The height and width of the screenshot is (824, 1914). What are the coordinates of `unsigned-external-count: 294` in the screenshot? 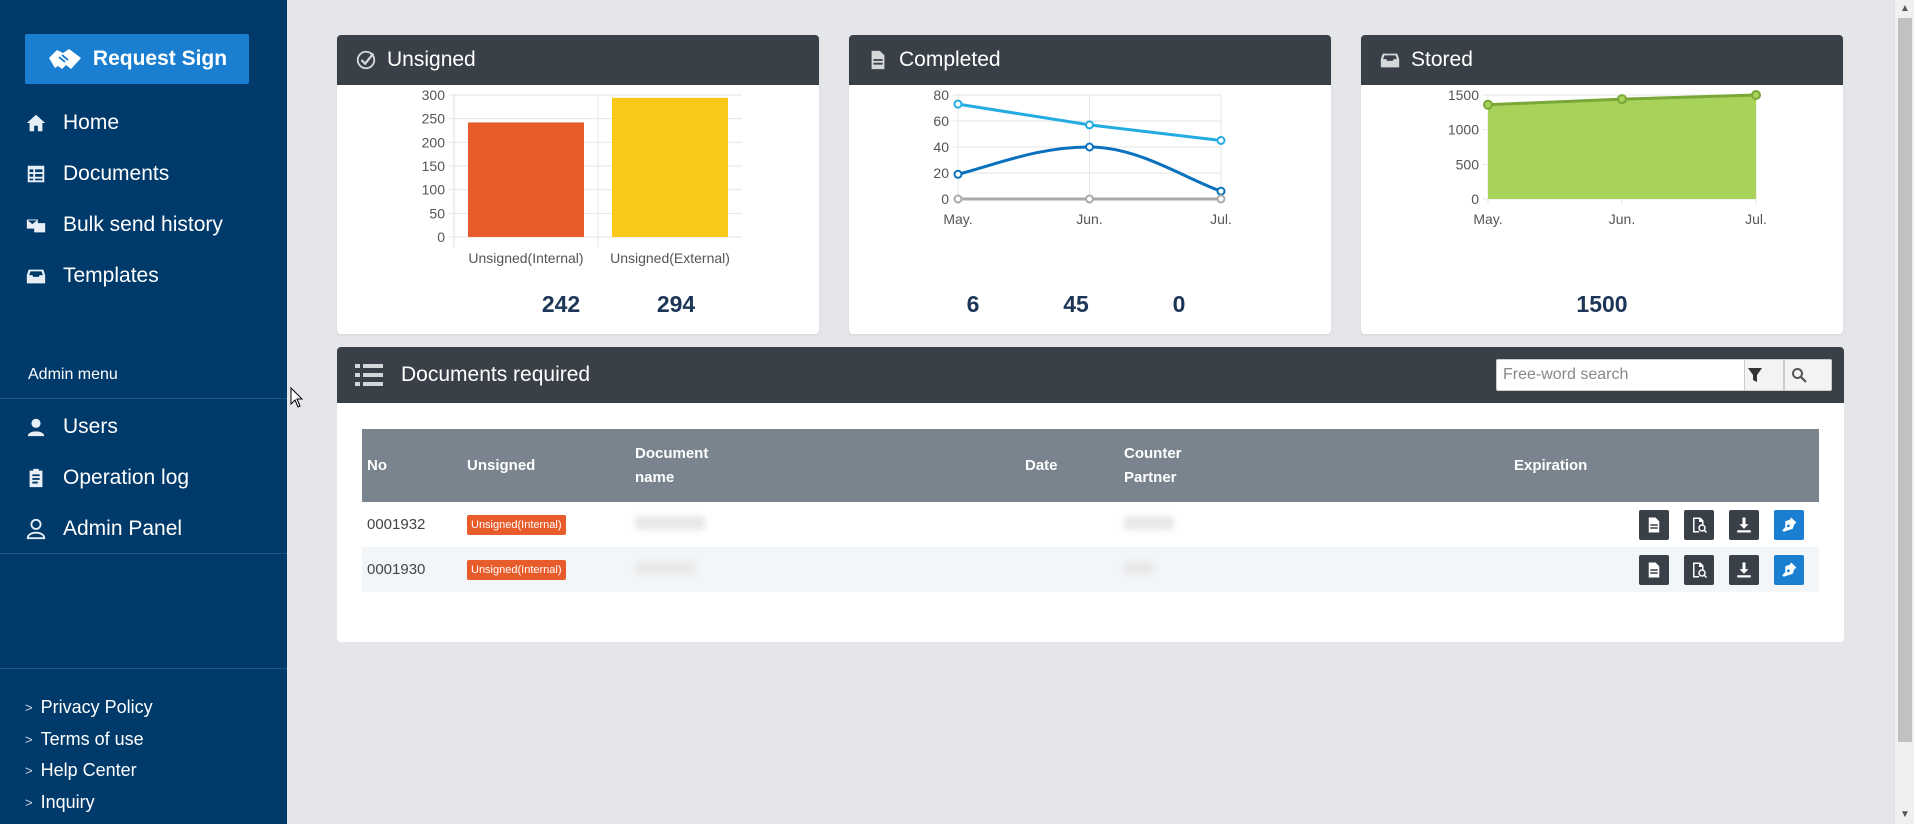 It's located at (676, 304).